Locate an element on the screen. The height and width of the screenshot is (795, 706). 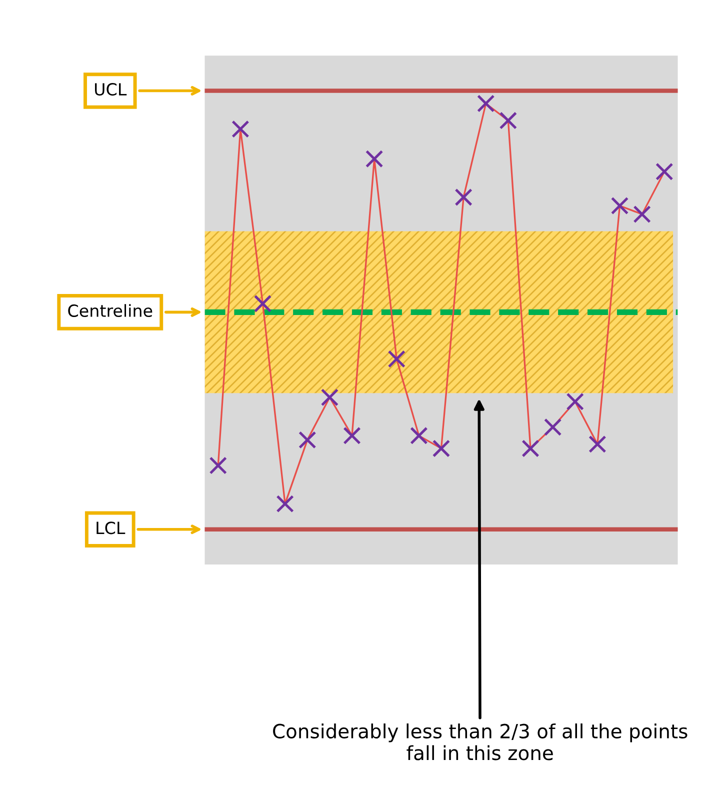
ref-line-label: Centreline is located at coordinates (110, 311).